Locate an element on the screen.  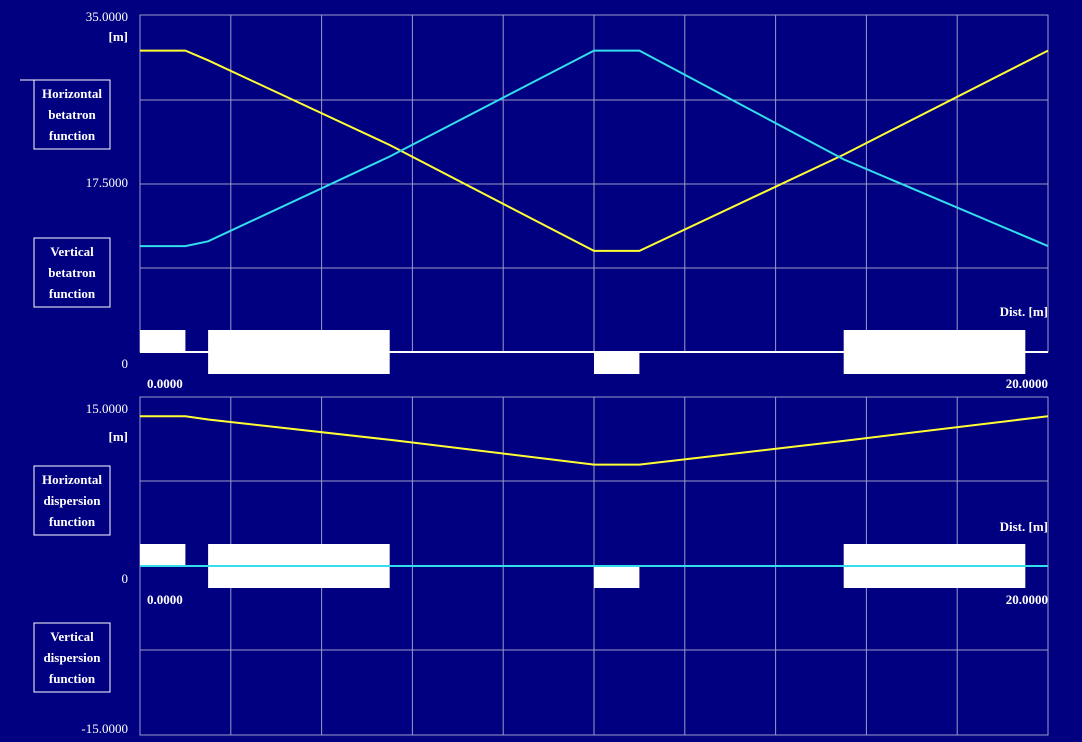
p2-xtick-end: 20.0000 is located at coordinates (1027, 599).